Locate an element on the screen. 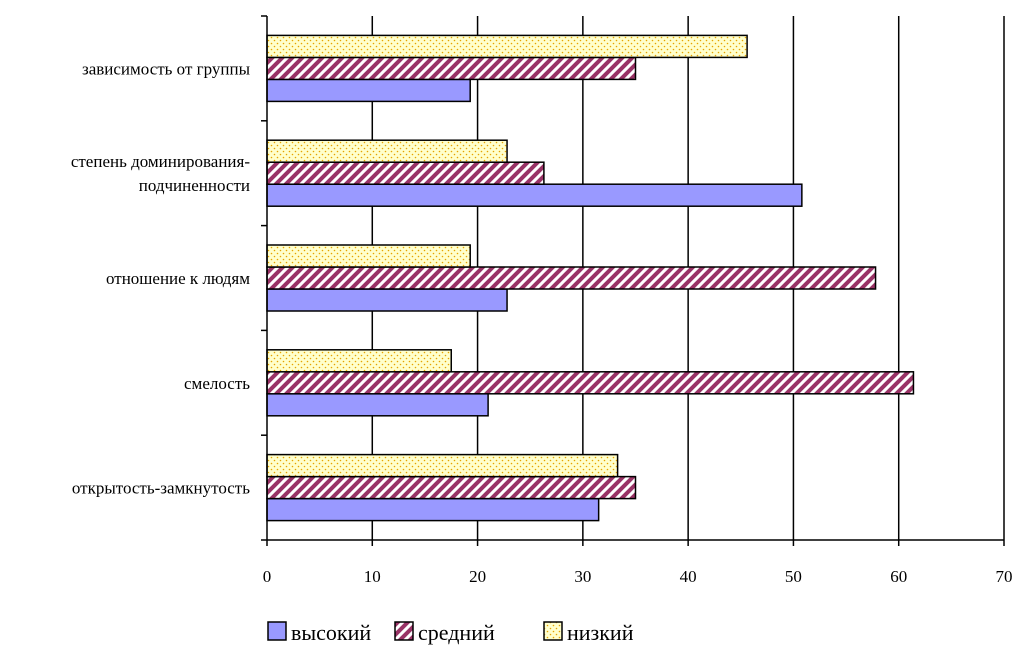 This screenshot has width=1017, height=646. category-label: смелость is located at coordinates (217, 383).